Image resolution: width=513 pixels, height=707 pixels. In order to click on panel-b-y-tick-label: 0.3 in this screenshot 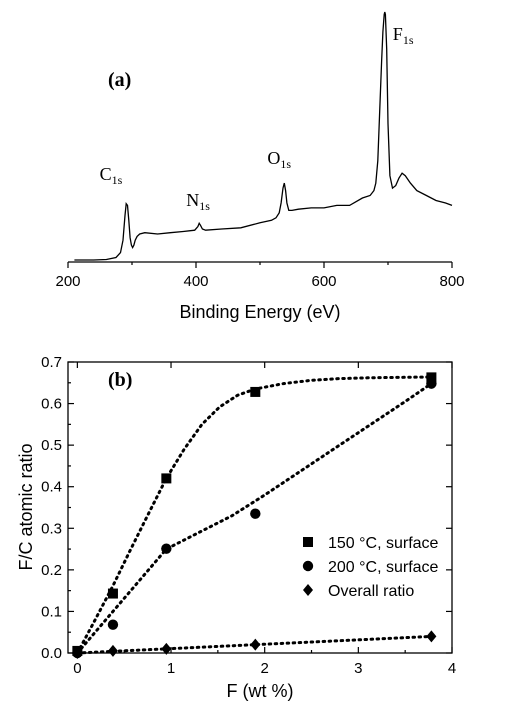, I will do `click(51, 528)`.